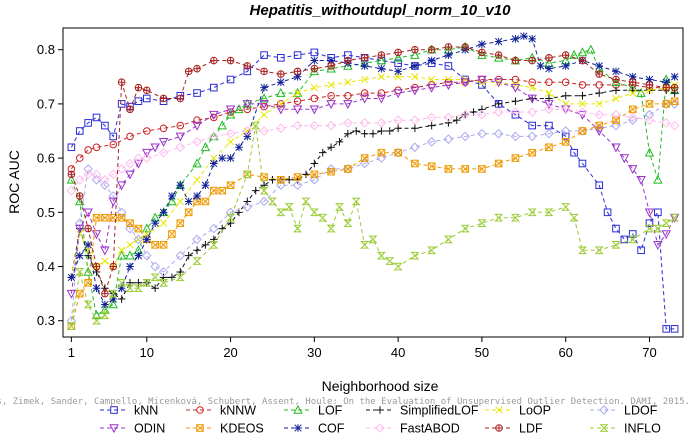 The width and height of the screenshot is (697, 434). I want to click on legend-item-knn: kNN, so click(129, 411).